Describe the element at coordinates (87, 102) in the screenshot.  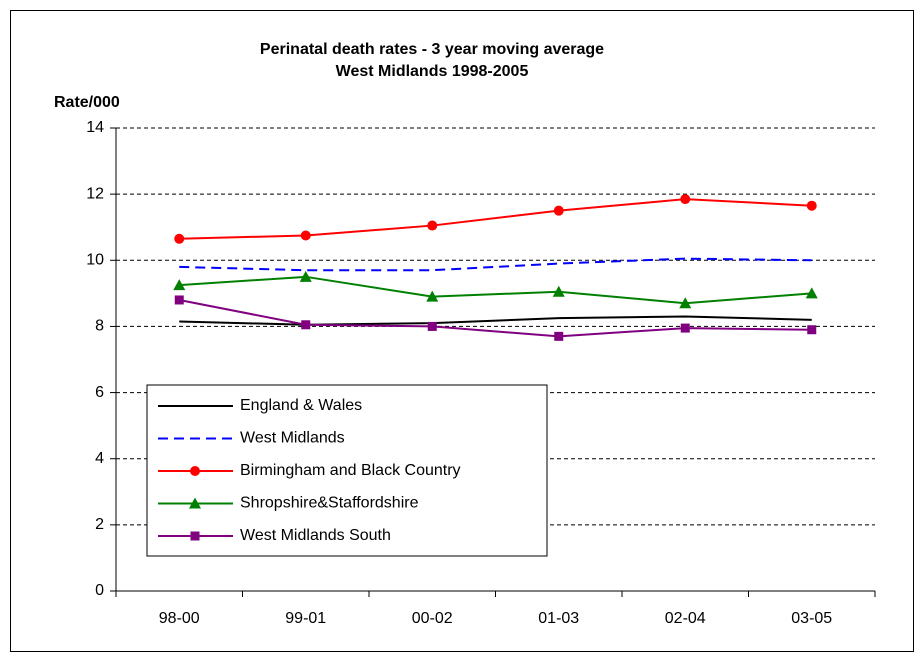
I see `y-axis-label: Rate/000` at that location.